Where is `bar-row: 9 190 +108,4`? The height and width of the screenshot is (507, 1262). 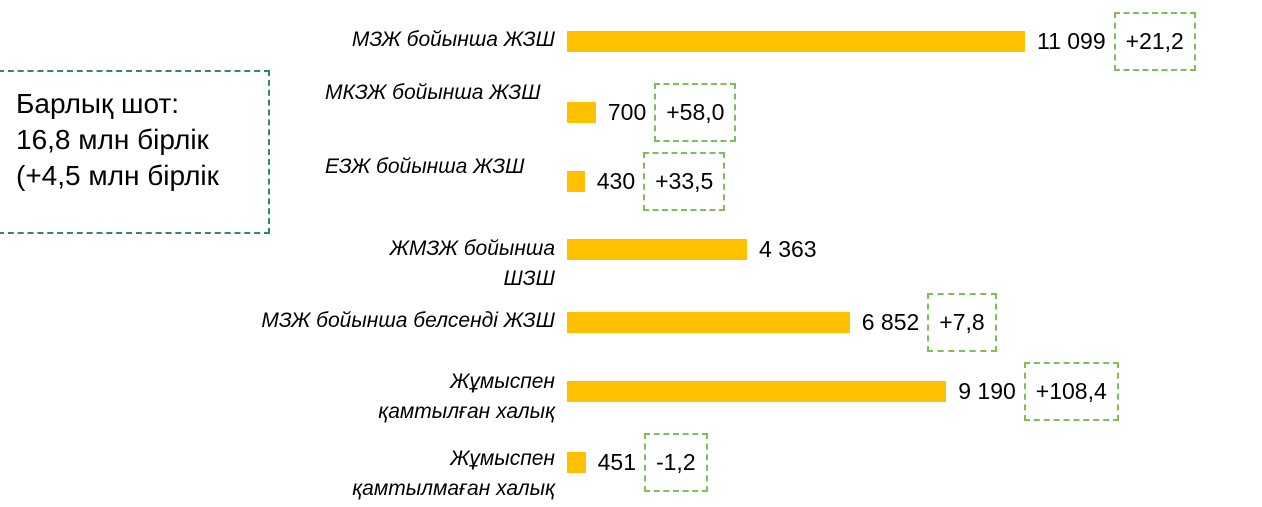
bar-row: 9 190 +108,4 is located at coordinates (843, 391).